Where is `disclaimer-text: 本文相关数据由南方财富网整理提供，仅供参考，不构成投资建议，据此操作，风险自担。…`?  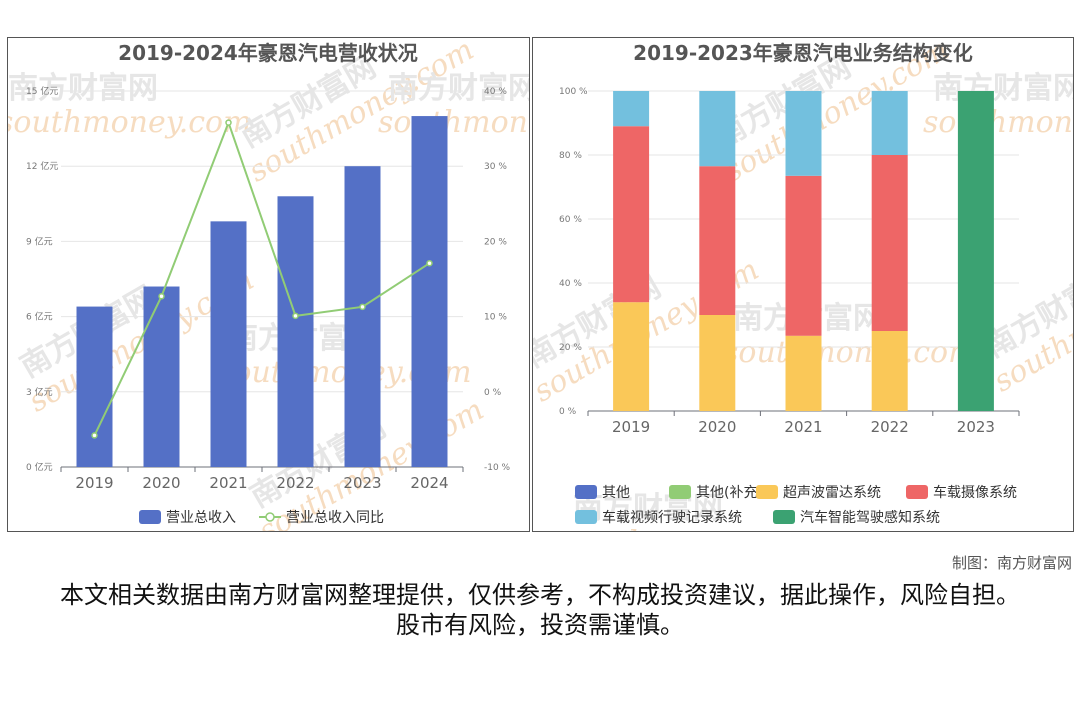 disclaimer-text: 本文相关数据由南方财富网整理提供，仅供参考，不构成投资建议，据此操作，风险自担。… is located at coordinates (540, 610).